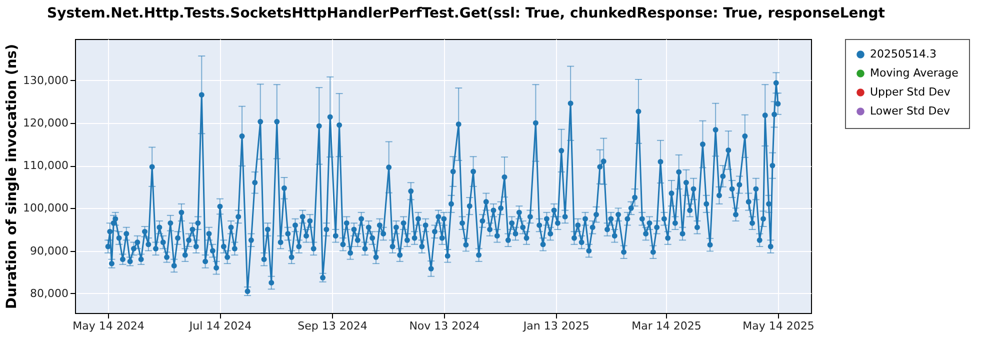 Image resolution: width=1000 pixels, height=350 pixels. I want to click on legend-label: Upper Std Dev, so click(910, 92).